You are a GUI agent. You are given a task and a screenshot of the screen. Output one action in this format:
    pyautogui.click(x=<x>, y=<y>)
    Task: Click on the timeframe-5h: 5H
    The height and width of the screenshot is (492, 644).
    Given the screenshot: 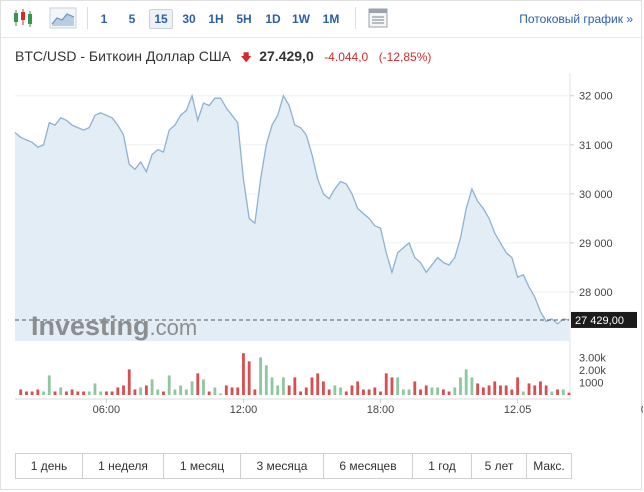 What is the action you would take?
    pyautogui.click(x=244, y=19)
    